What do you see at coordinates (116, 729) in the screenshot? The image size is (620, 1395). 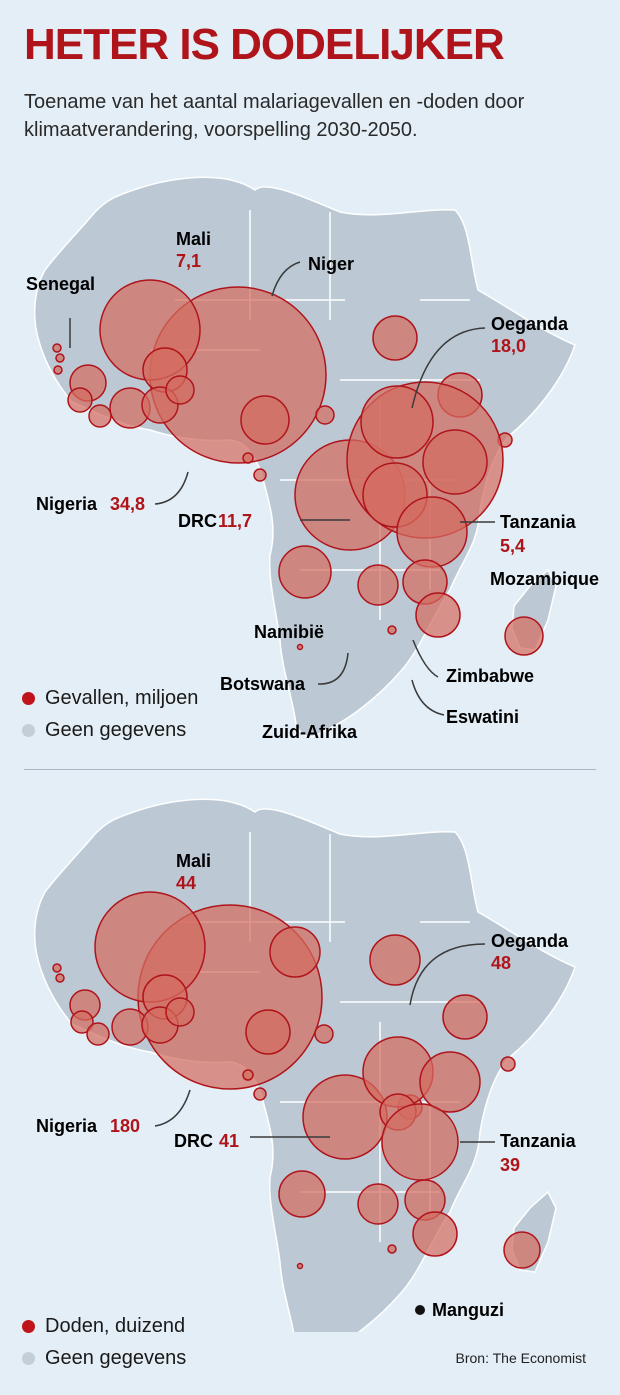 I see `legend-no-data-cases: Geen gegevens` at bounding box center [116, 729].